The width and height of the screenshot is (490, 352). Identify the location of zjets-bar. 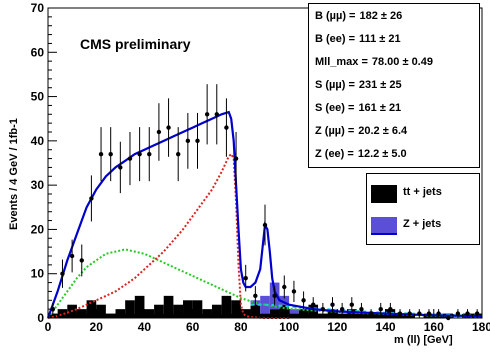
(294, 311).